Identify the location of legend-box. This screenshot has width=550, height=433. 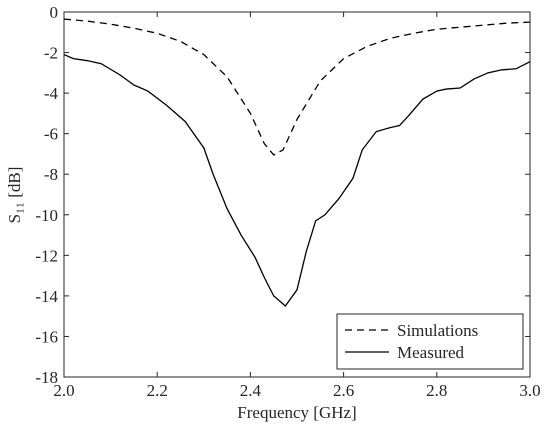
(430, 341).